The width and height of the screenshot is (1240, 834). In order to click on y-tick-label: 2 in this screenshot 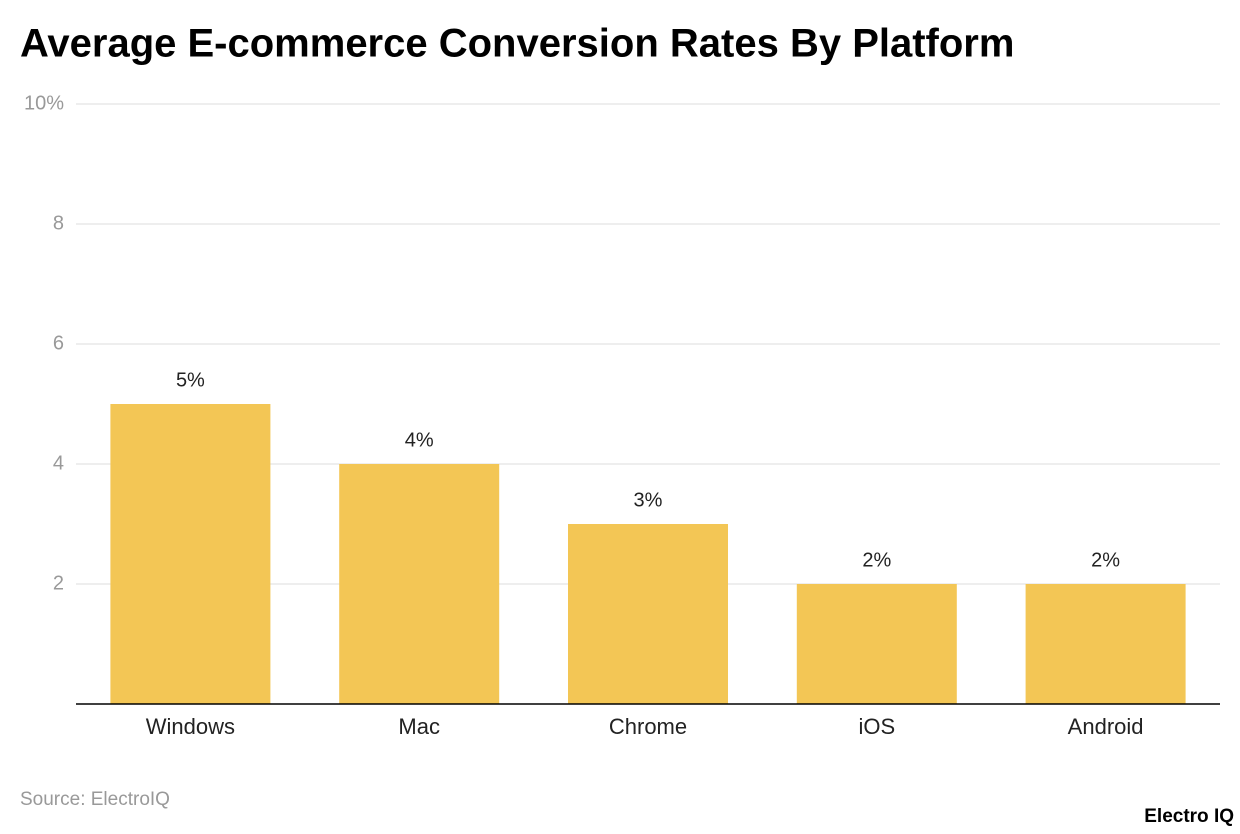, I will do `click(58, 583)`.